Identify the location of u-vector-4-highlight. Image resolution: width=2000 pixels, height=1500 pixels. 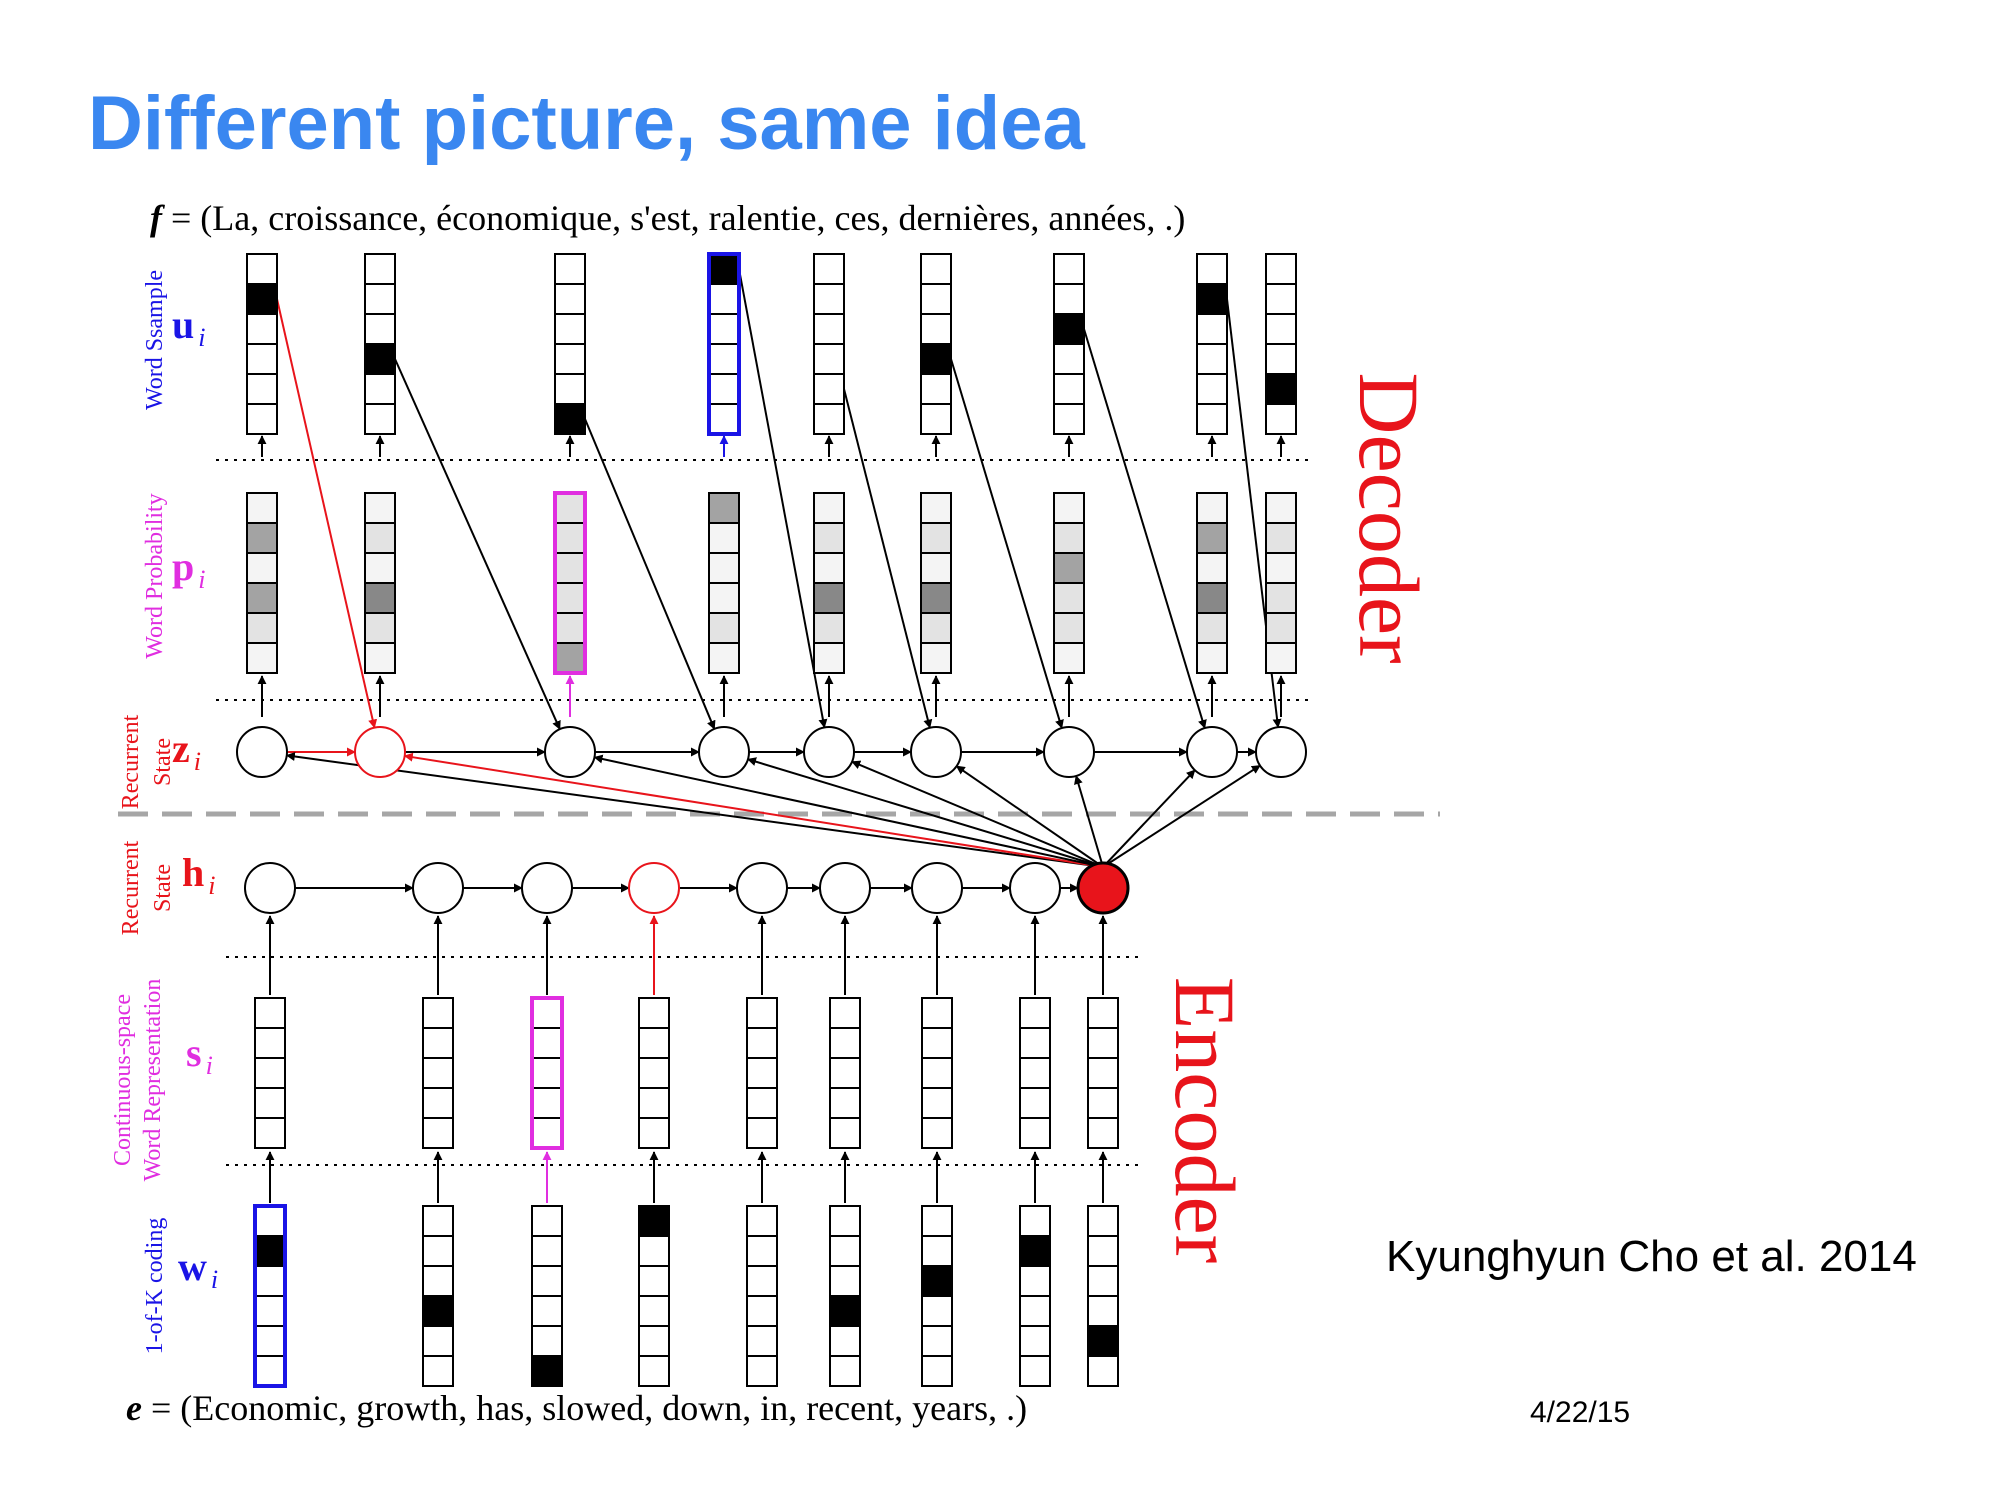
(724, 344).